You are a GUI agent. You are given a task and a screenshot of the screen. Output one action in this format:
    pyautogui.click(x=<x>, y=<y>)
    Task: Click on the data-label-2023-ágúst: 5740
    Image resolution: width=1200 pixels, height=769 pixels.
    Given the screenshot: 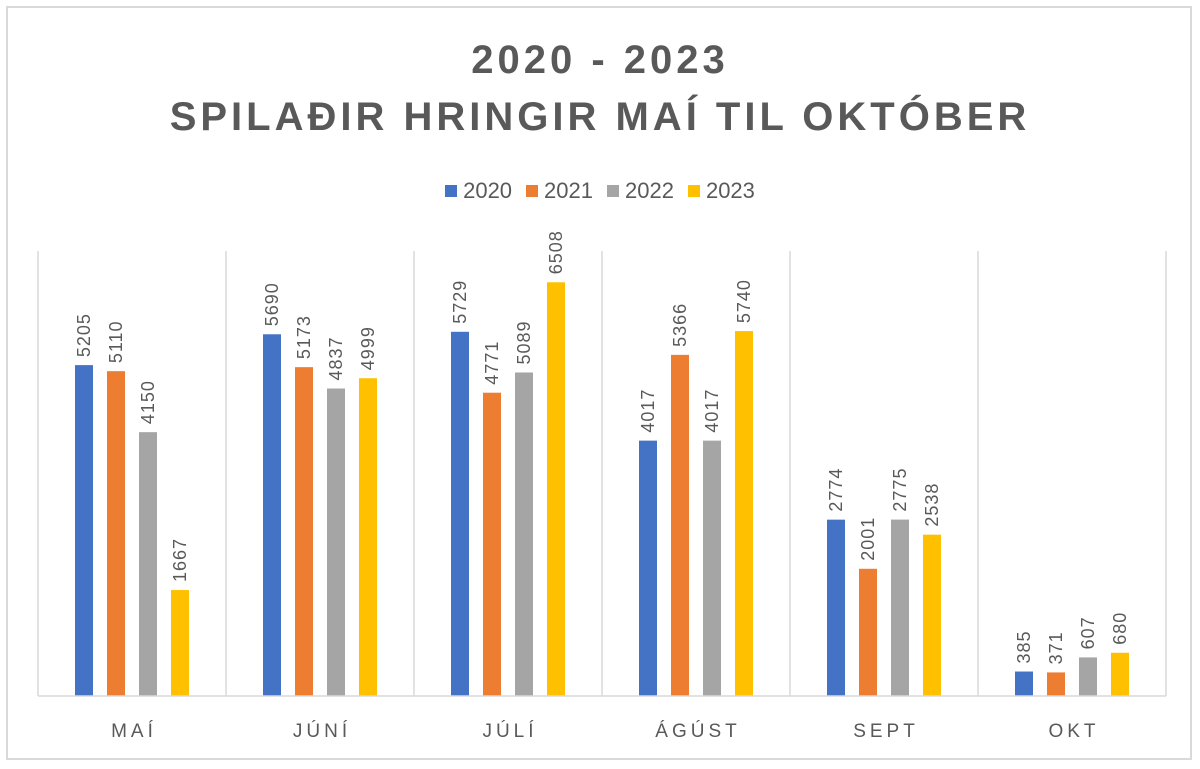 What is the action you would take?
    pyautogui.click(x=744, y=301)
    